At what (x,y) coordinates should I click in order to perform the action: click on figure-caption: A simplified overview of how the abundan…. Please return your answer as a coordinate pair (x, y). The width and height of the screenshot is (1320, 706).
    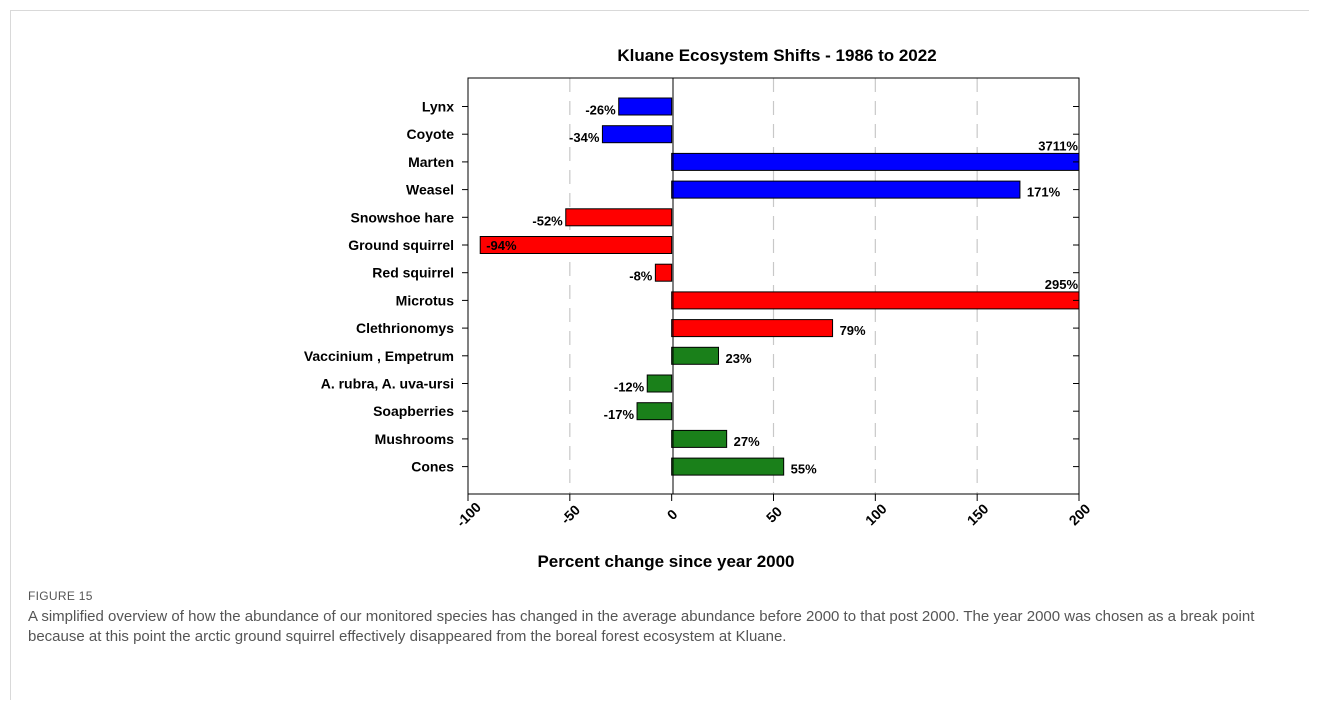
    Looking at the image, I should click on (641, 626).